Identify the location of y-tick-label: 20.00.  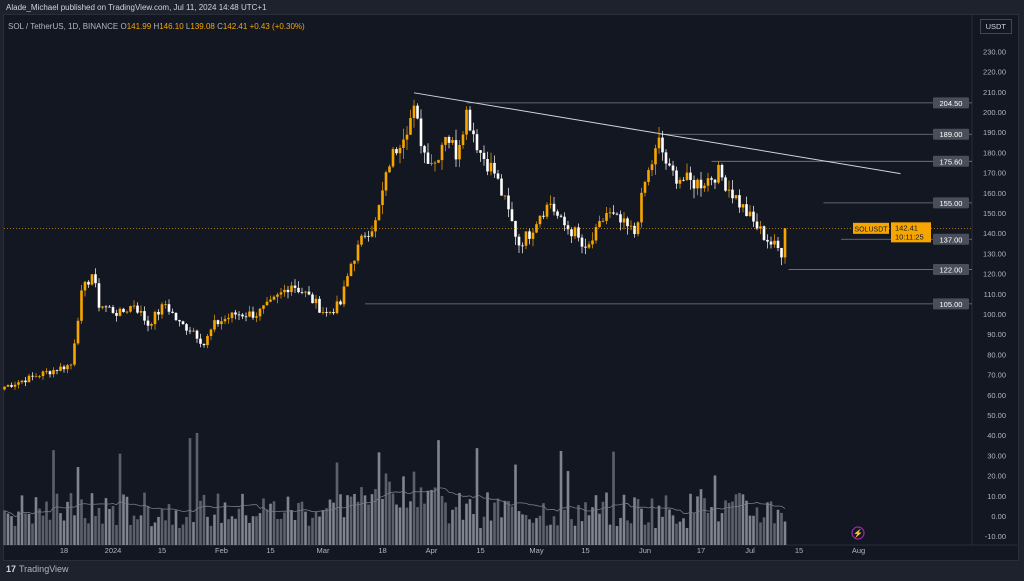
(996, 476).